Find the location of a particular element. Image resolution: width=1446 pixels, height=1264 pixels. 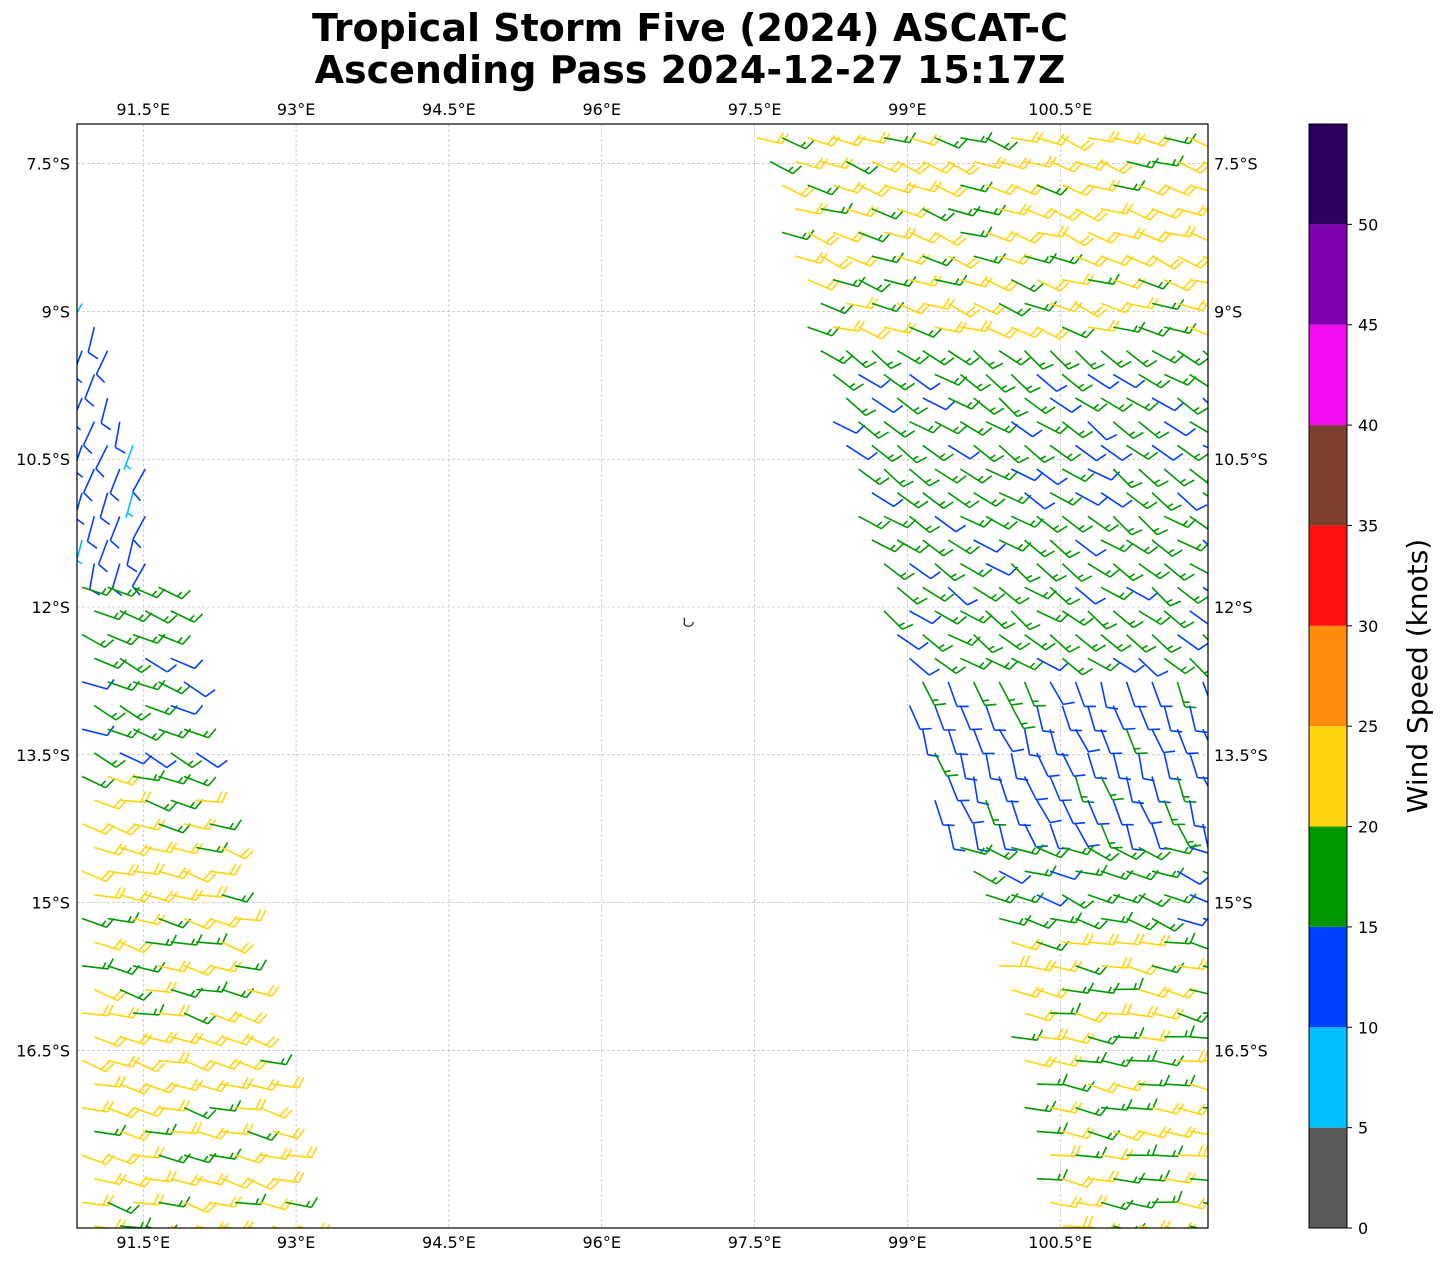

lat-tick-label-left: 12°S is located at coordinates (50, 607).